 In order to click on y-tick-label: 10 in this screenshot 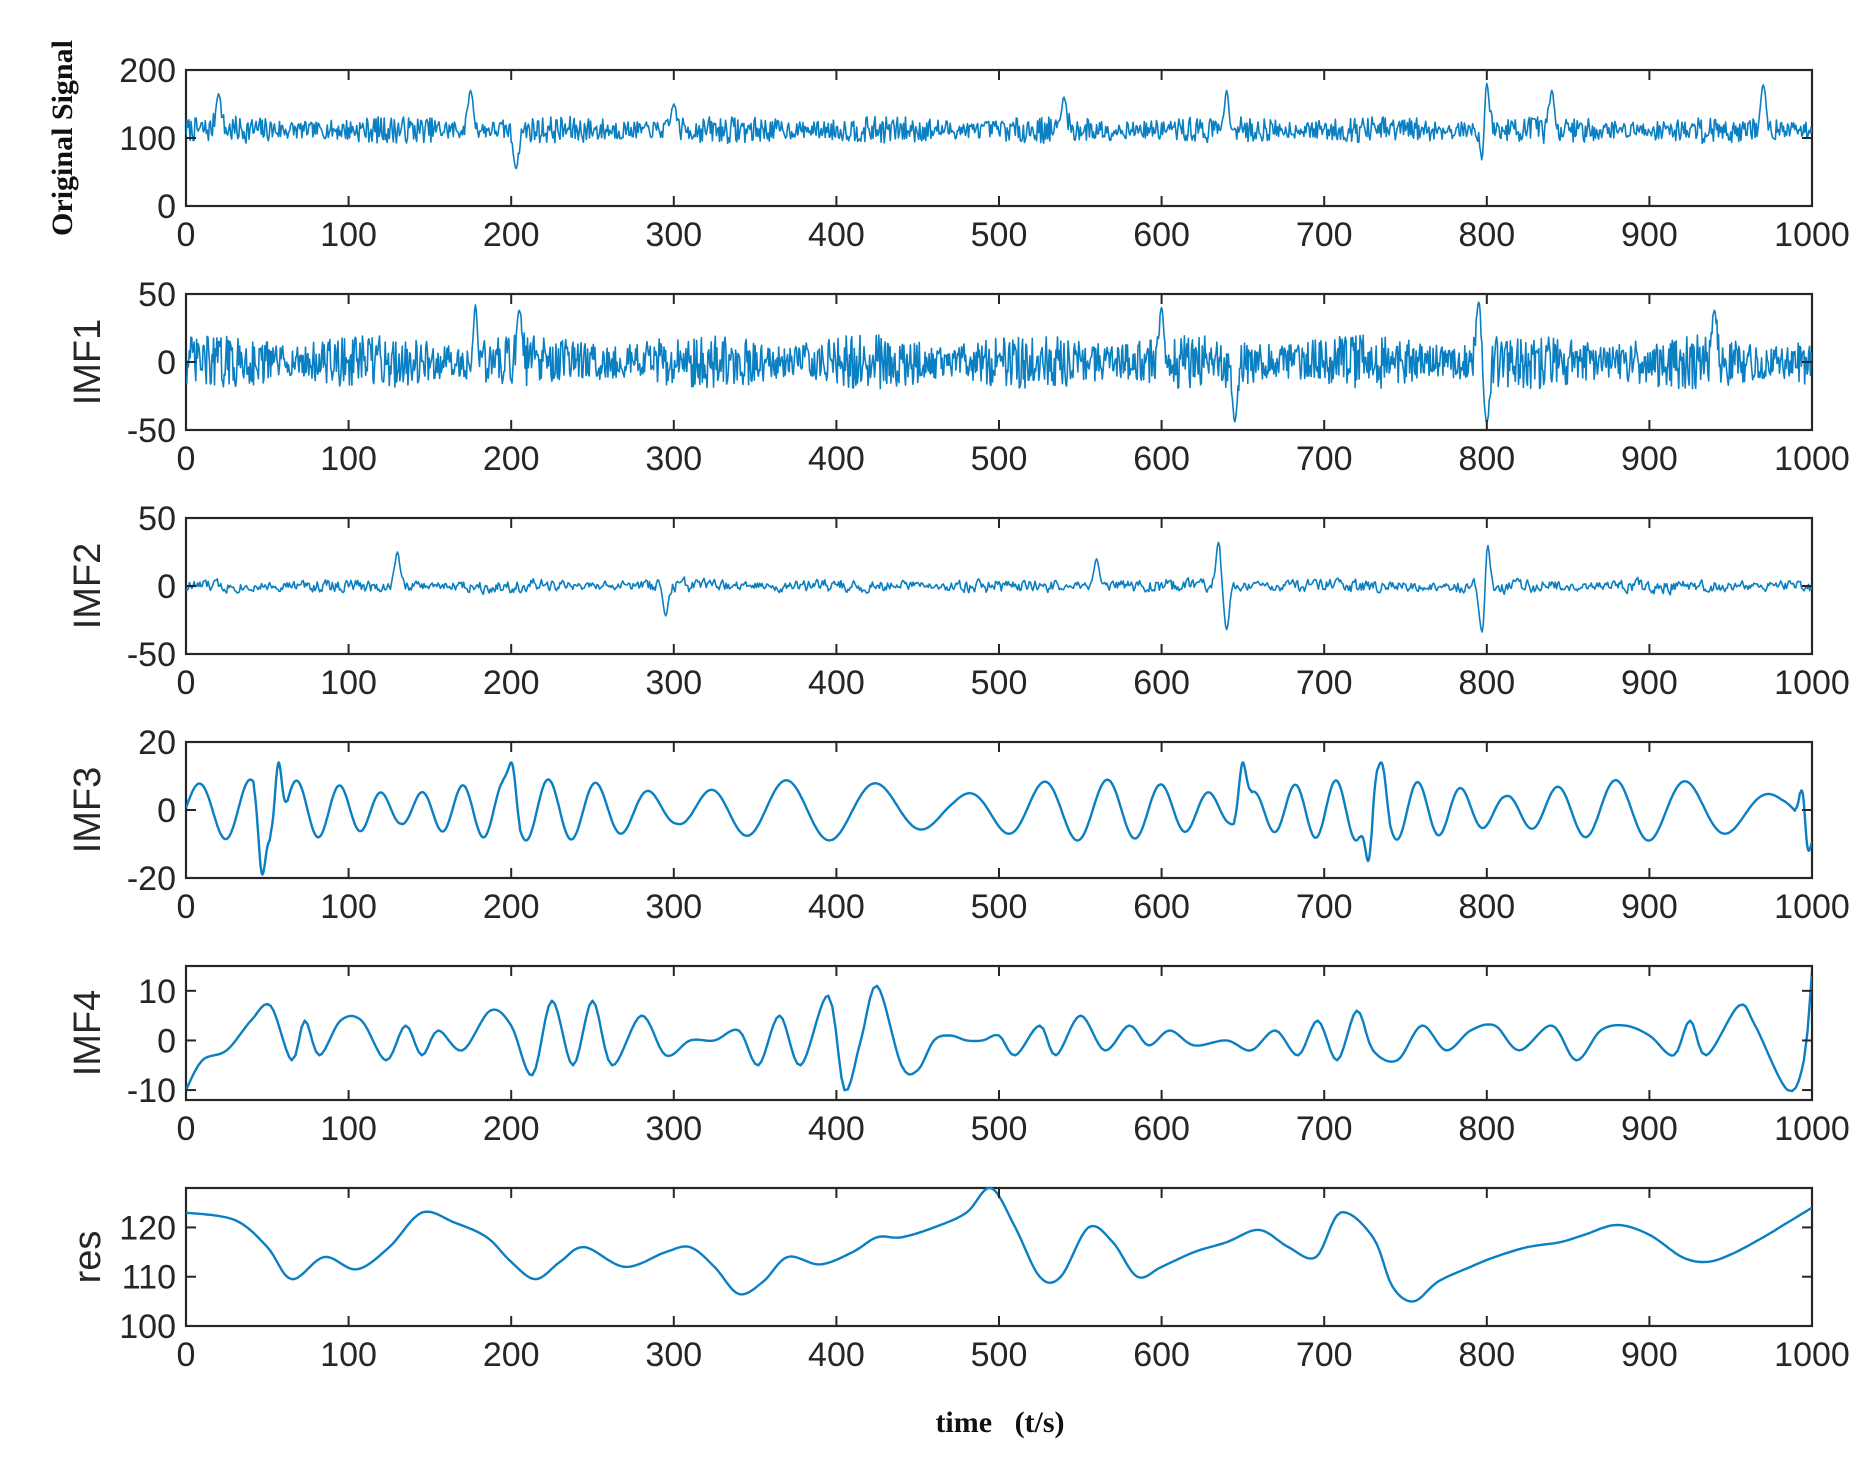, I will do `click(157, 992)`.